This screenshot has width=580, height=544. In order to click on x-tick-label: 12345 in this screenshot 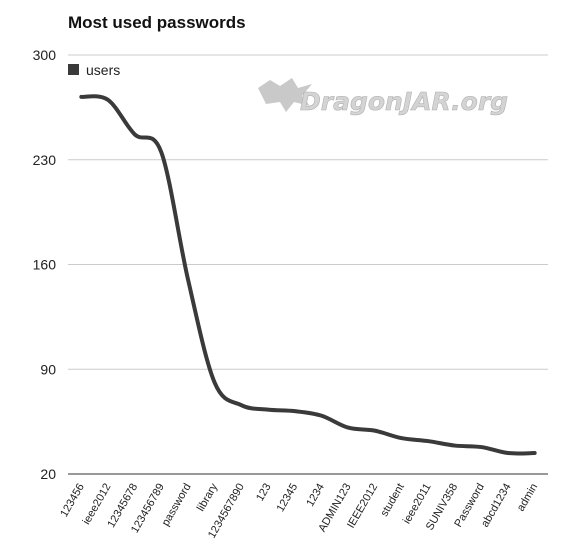, I will do `click(288, 498)`.